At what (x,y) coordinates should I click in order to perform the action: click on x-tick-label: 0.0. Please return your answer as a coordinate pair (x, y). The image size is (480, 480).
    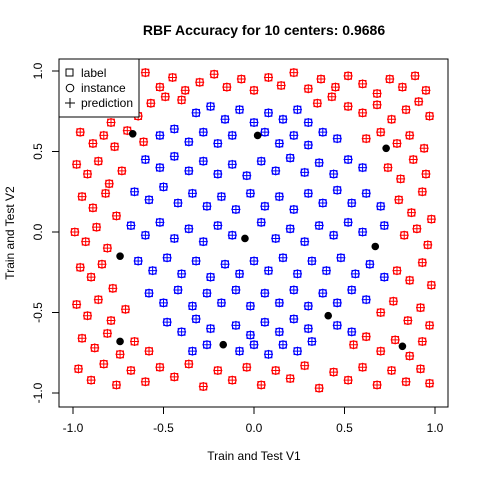
    Looking at the image, I should click on (254, 428).